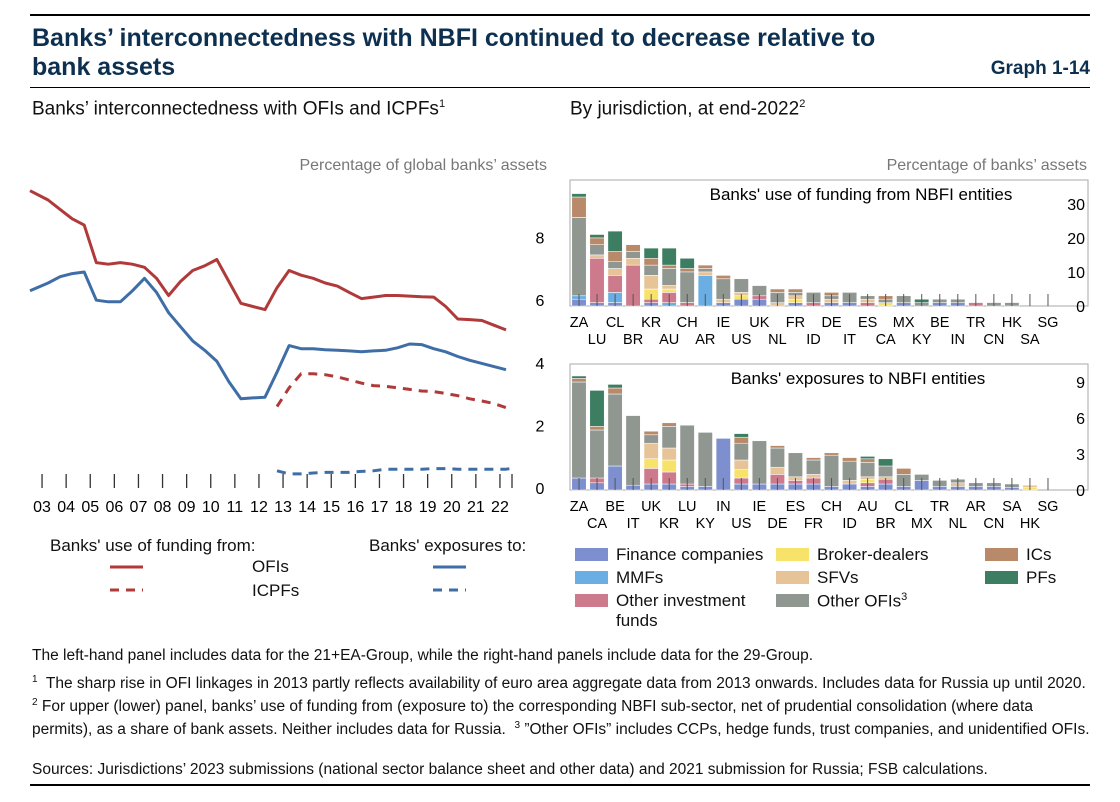 This screenshot has width=1120, height=802. I want to click on swatch-broker-dealers, so click(792, 554).